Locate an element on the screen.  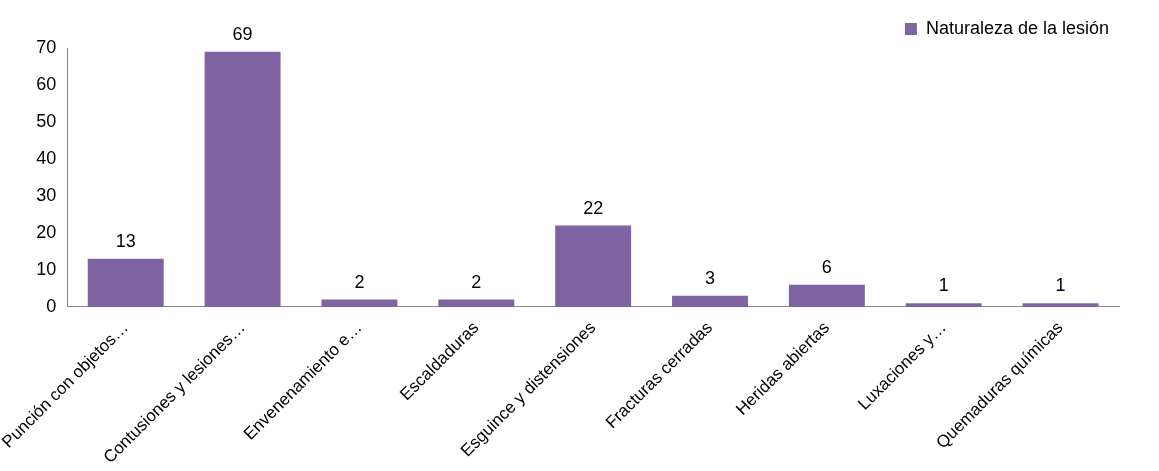
legend-label: Naturaleza de la lesión is located at coordinates (1017, 27).